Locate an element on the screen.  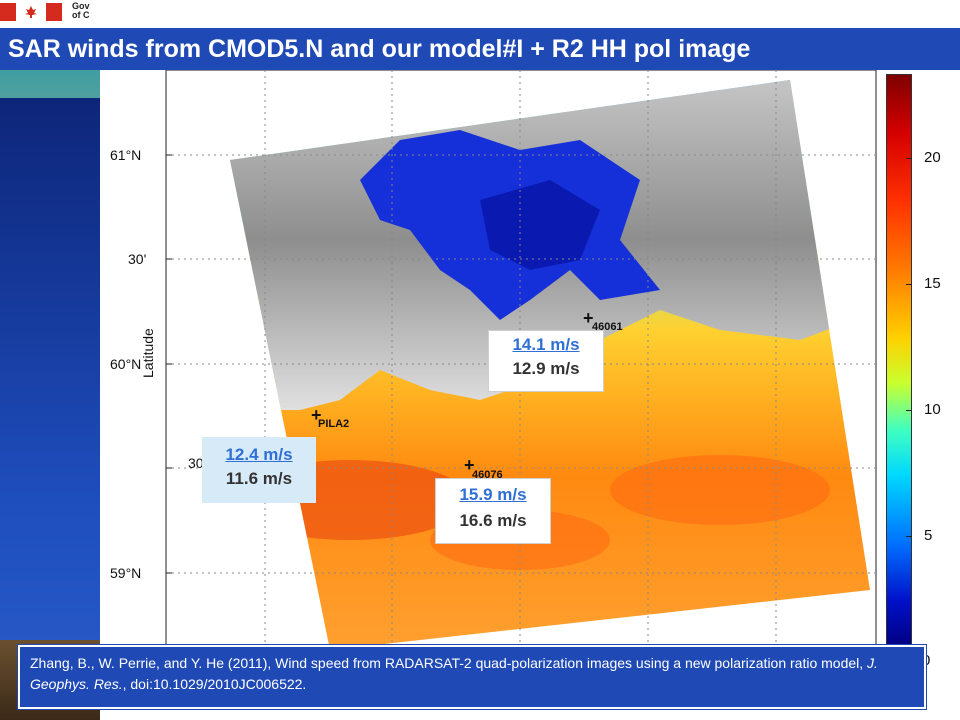
lat-tick-label: 61°N is located at coordinates (126, 155).